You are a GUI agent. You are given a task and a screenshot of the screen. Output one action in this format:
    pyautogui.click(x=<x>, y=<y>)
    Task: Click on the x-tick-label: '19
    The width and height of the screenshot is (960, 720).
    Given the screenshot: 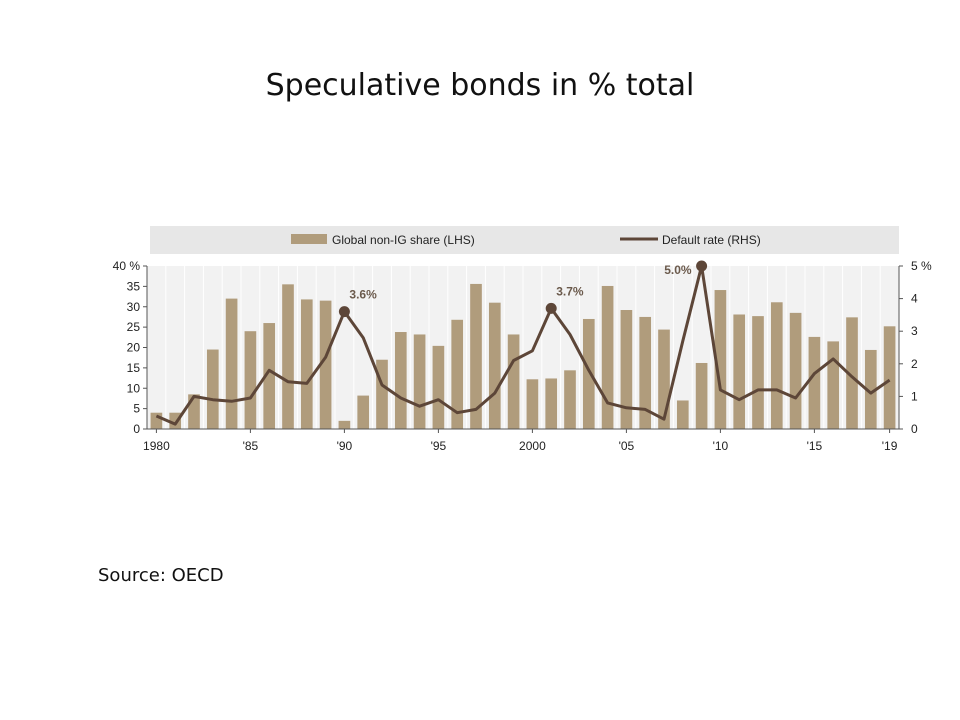 What is the action you would take?
    pyautogui.click(x=890, y=446)
    